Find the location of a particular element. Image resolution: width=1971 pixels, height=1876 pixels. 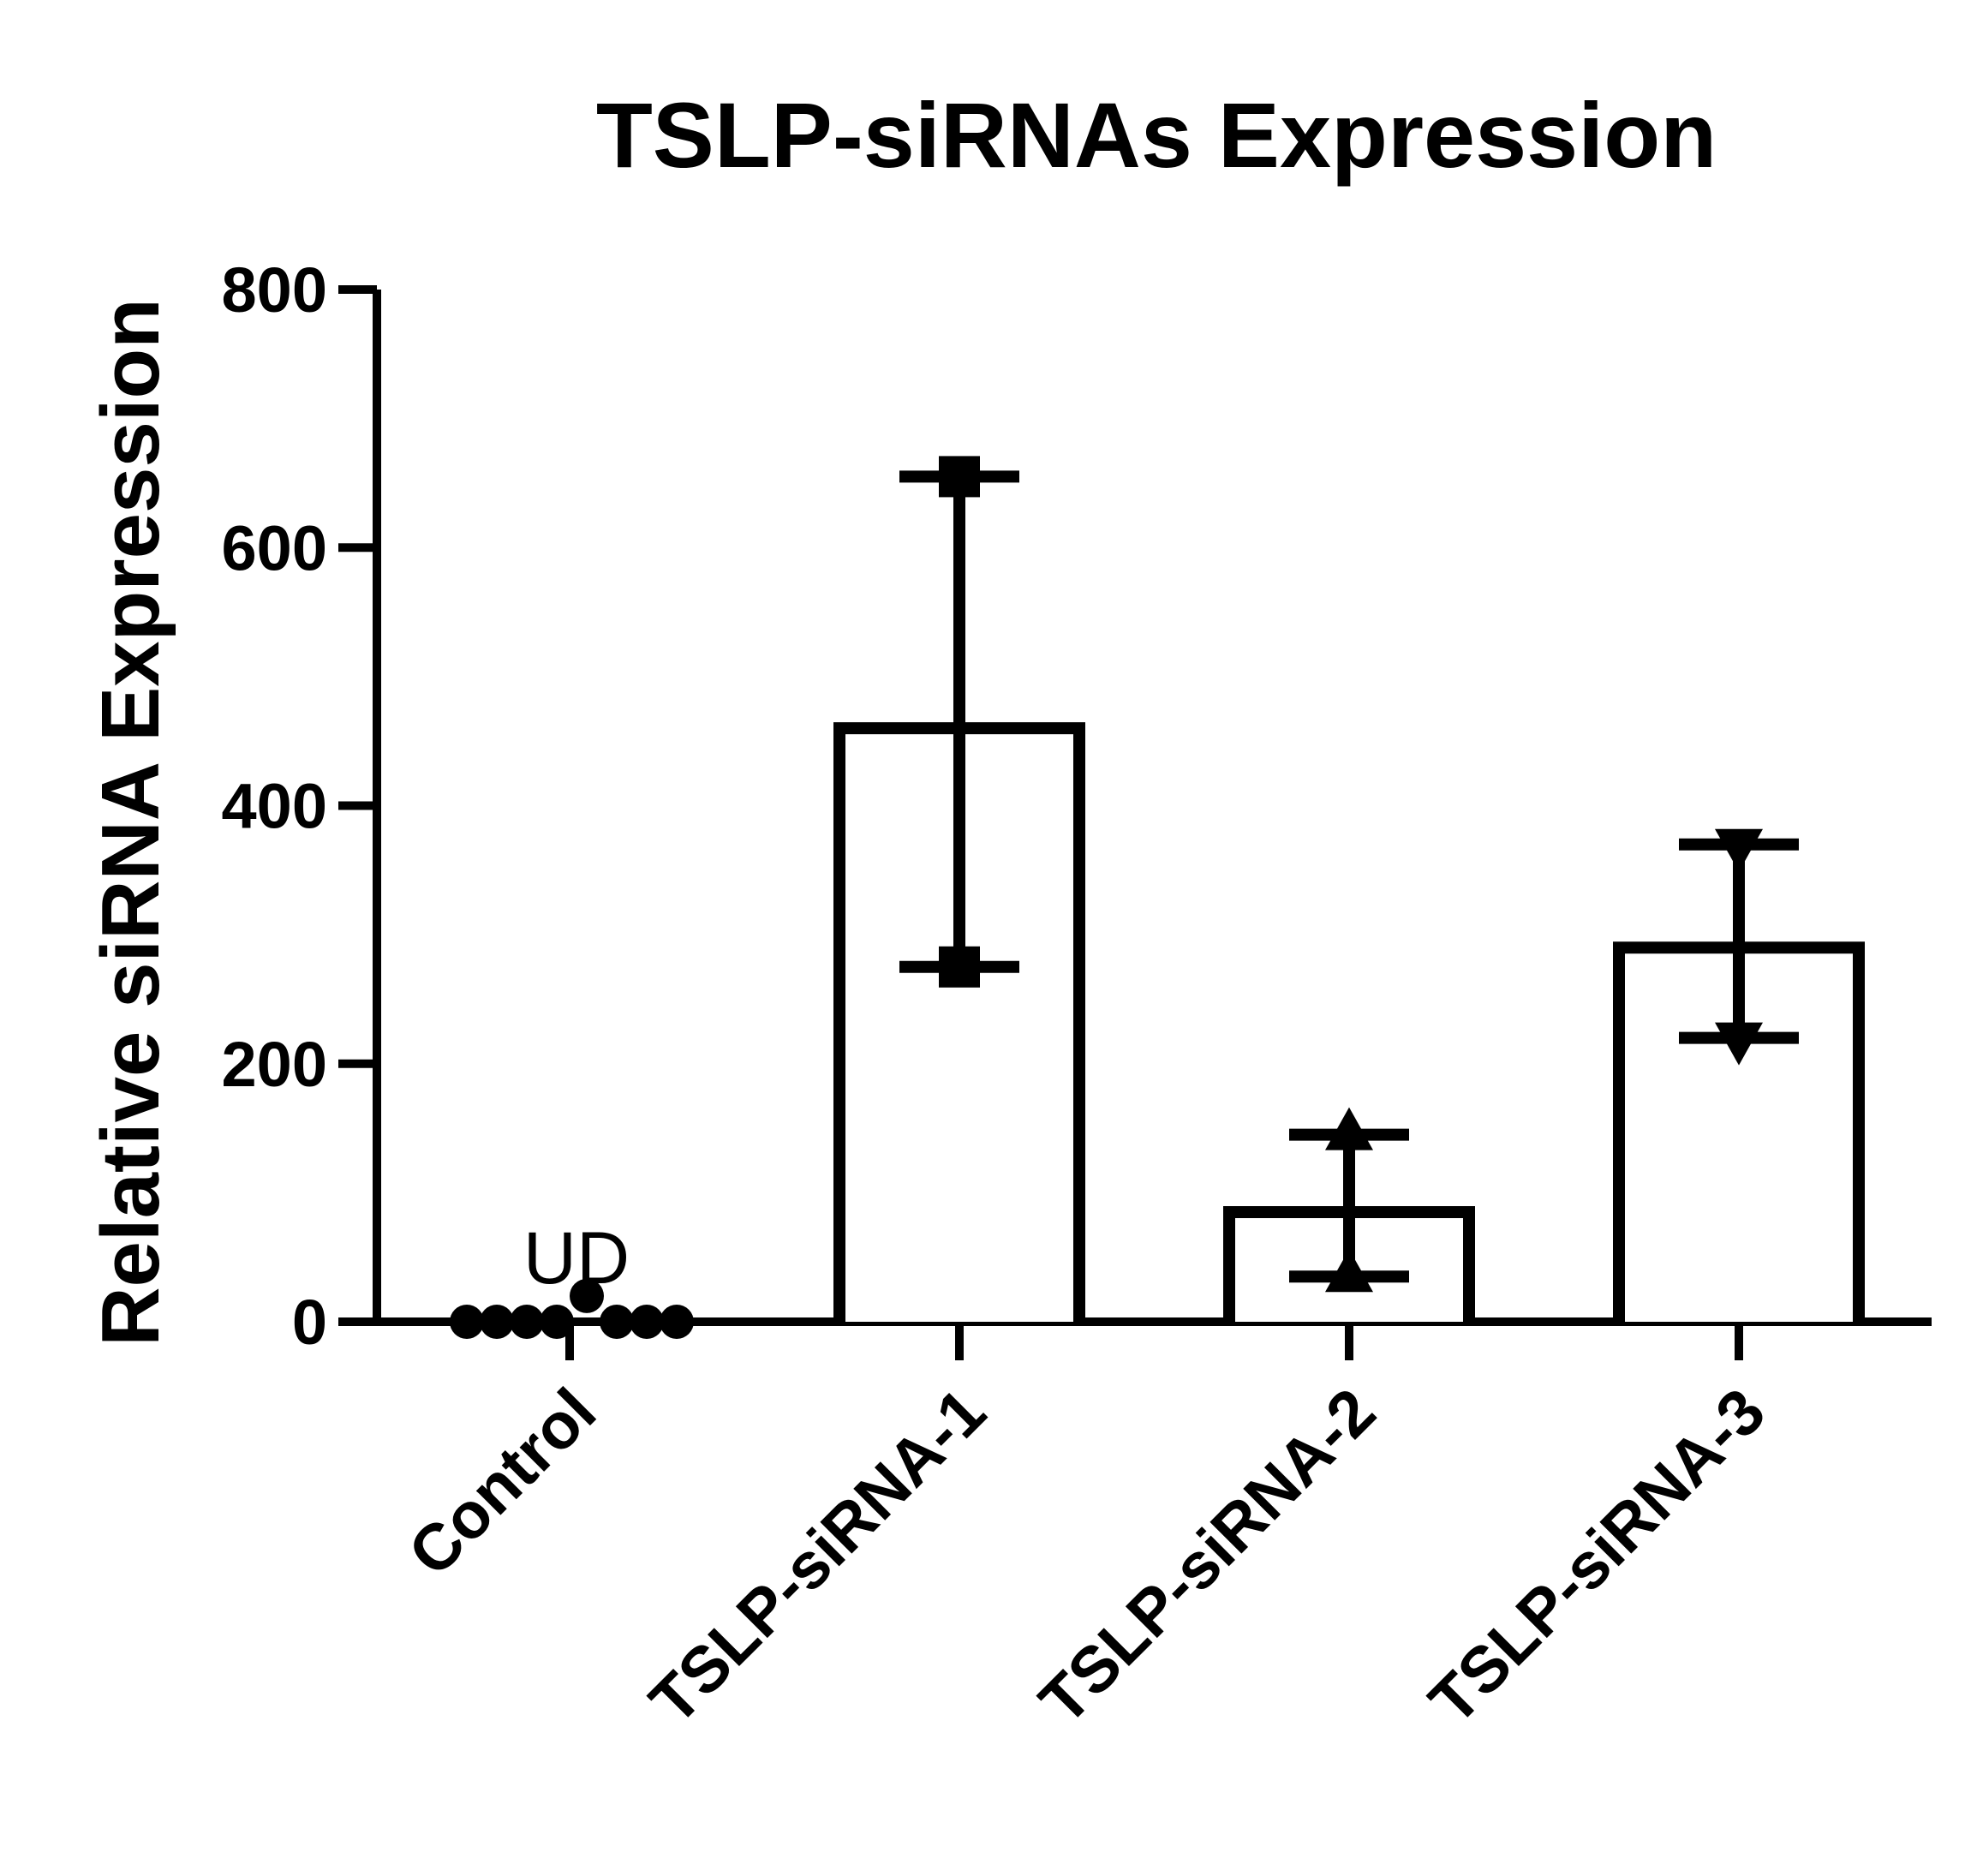

y-tick-label: 0 is located at coordinates (309, 1322).